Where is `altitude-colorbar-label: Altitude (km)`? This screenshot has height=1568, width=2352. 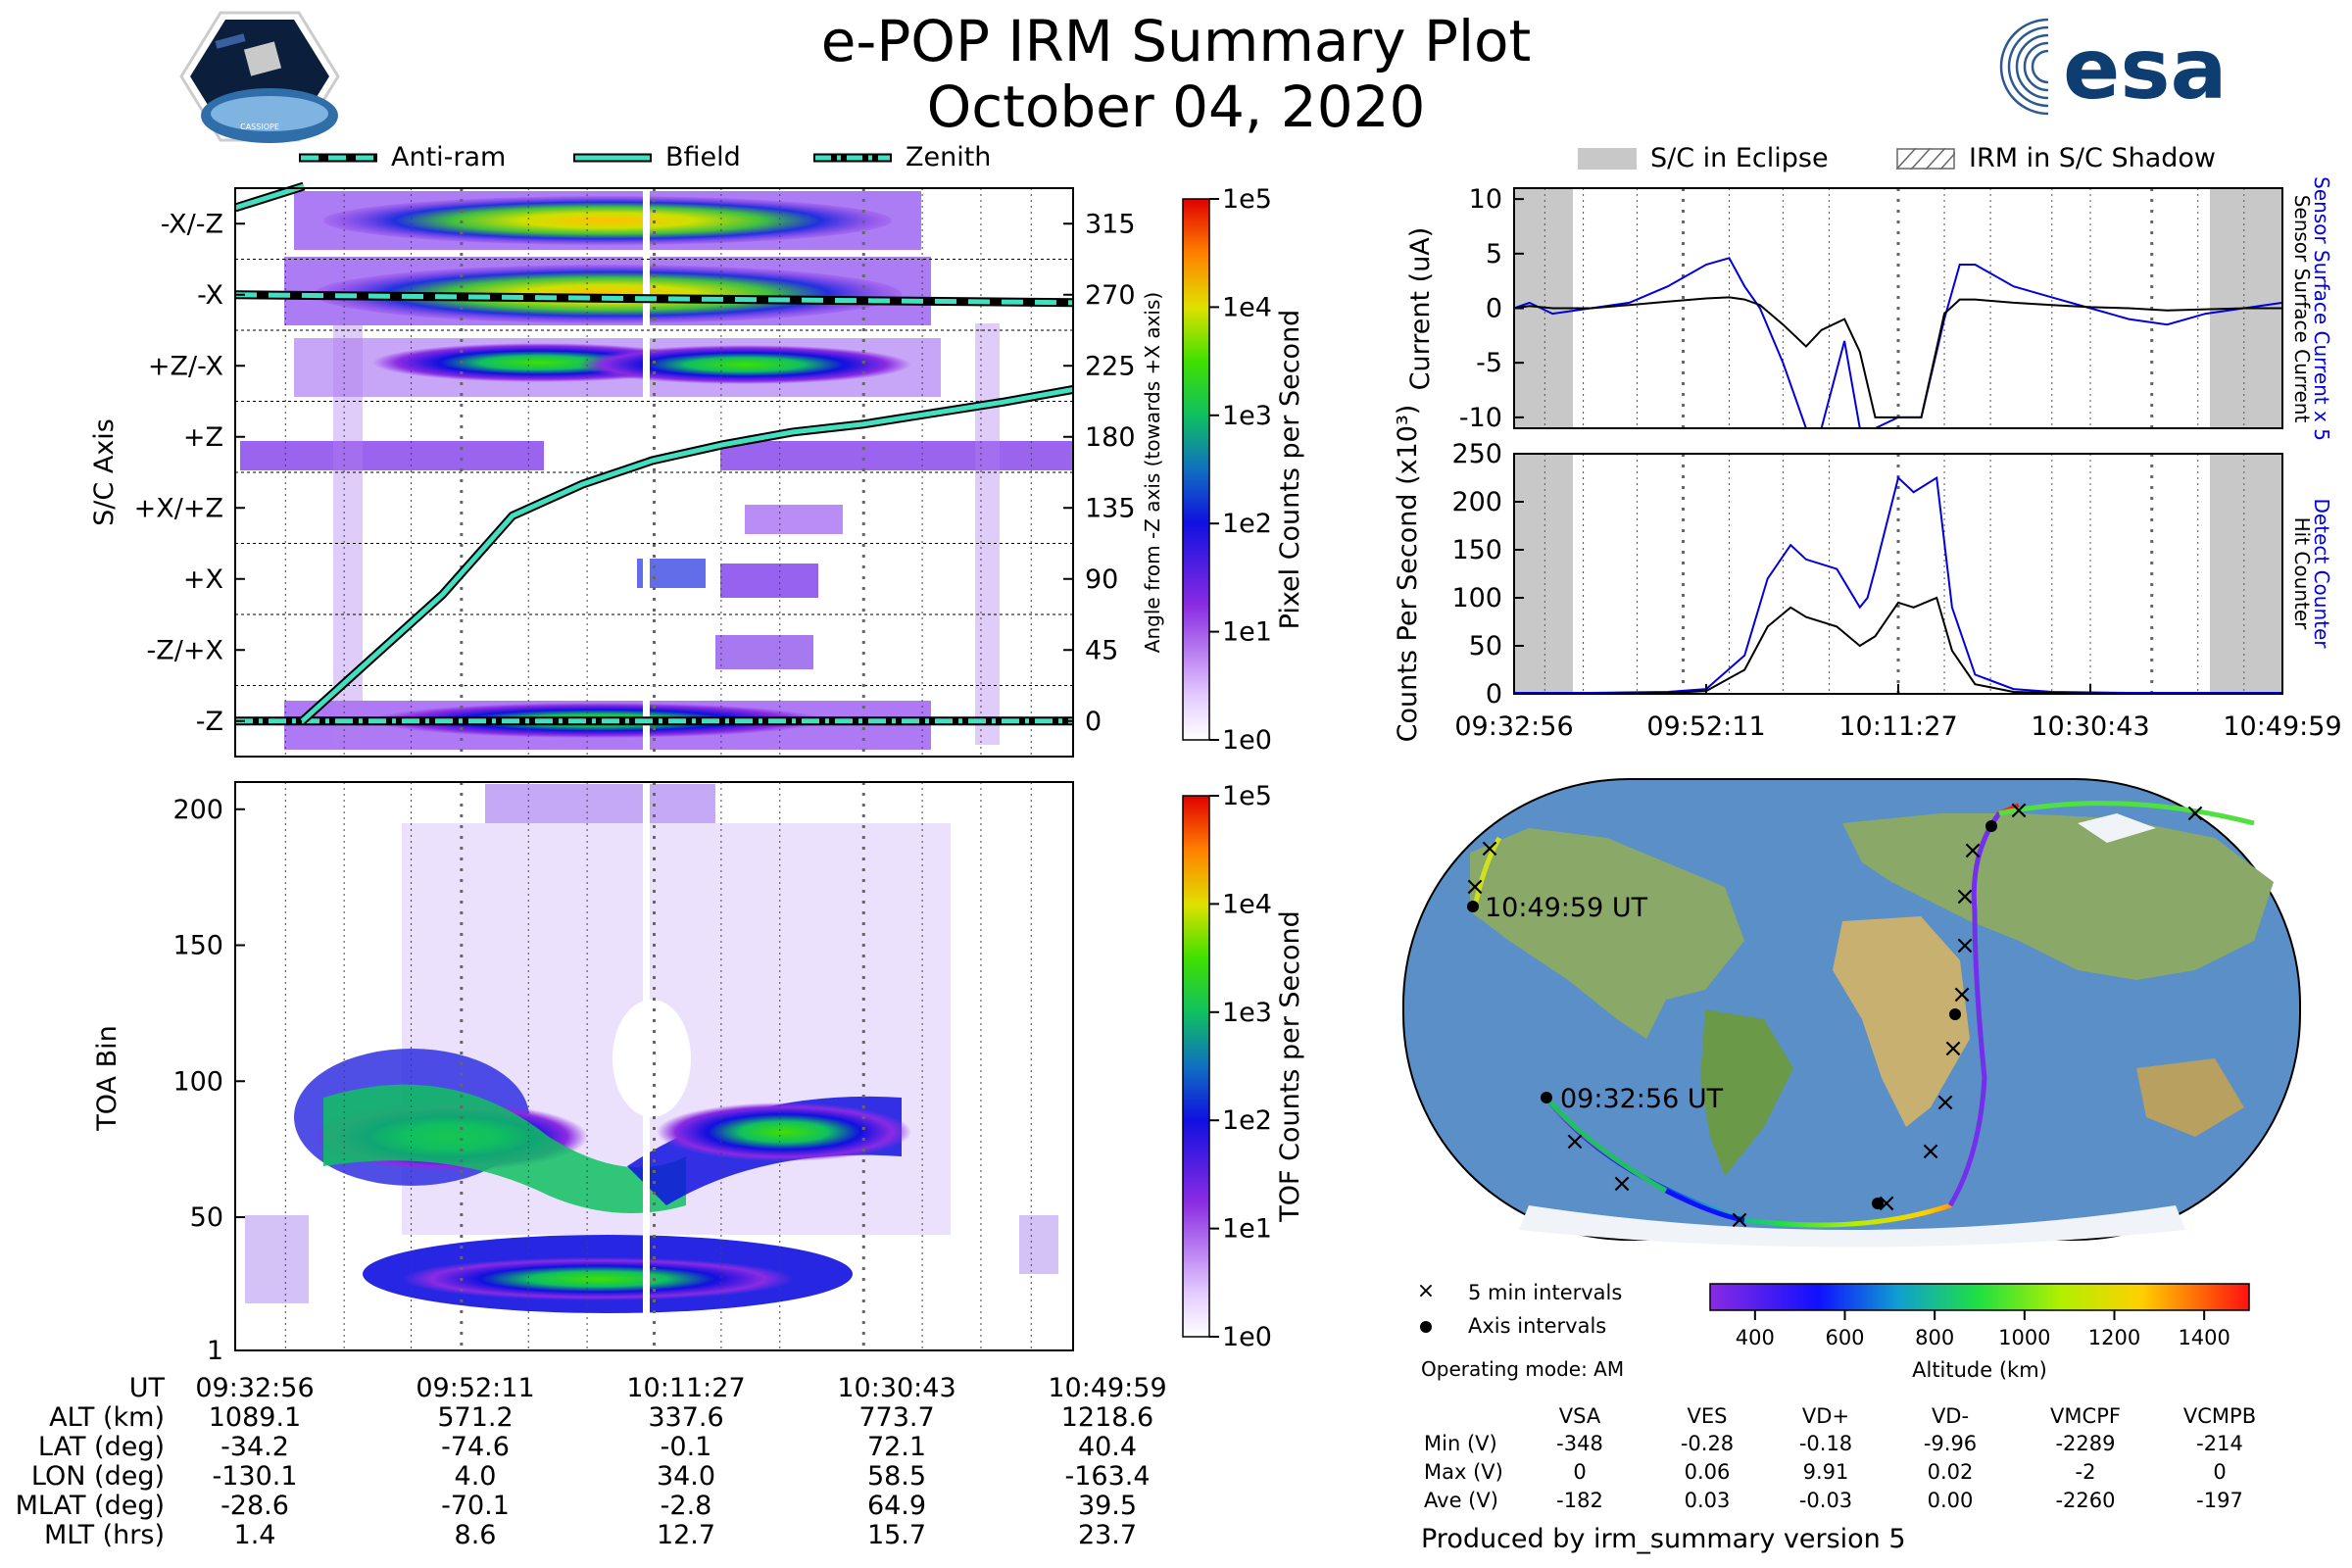
altitude-colorbar-label: Altitude (km) is located at coordinates (1979, 1370).